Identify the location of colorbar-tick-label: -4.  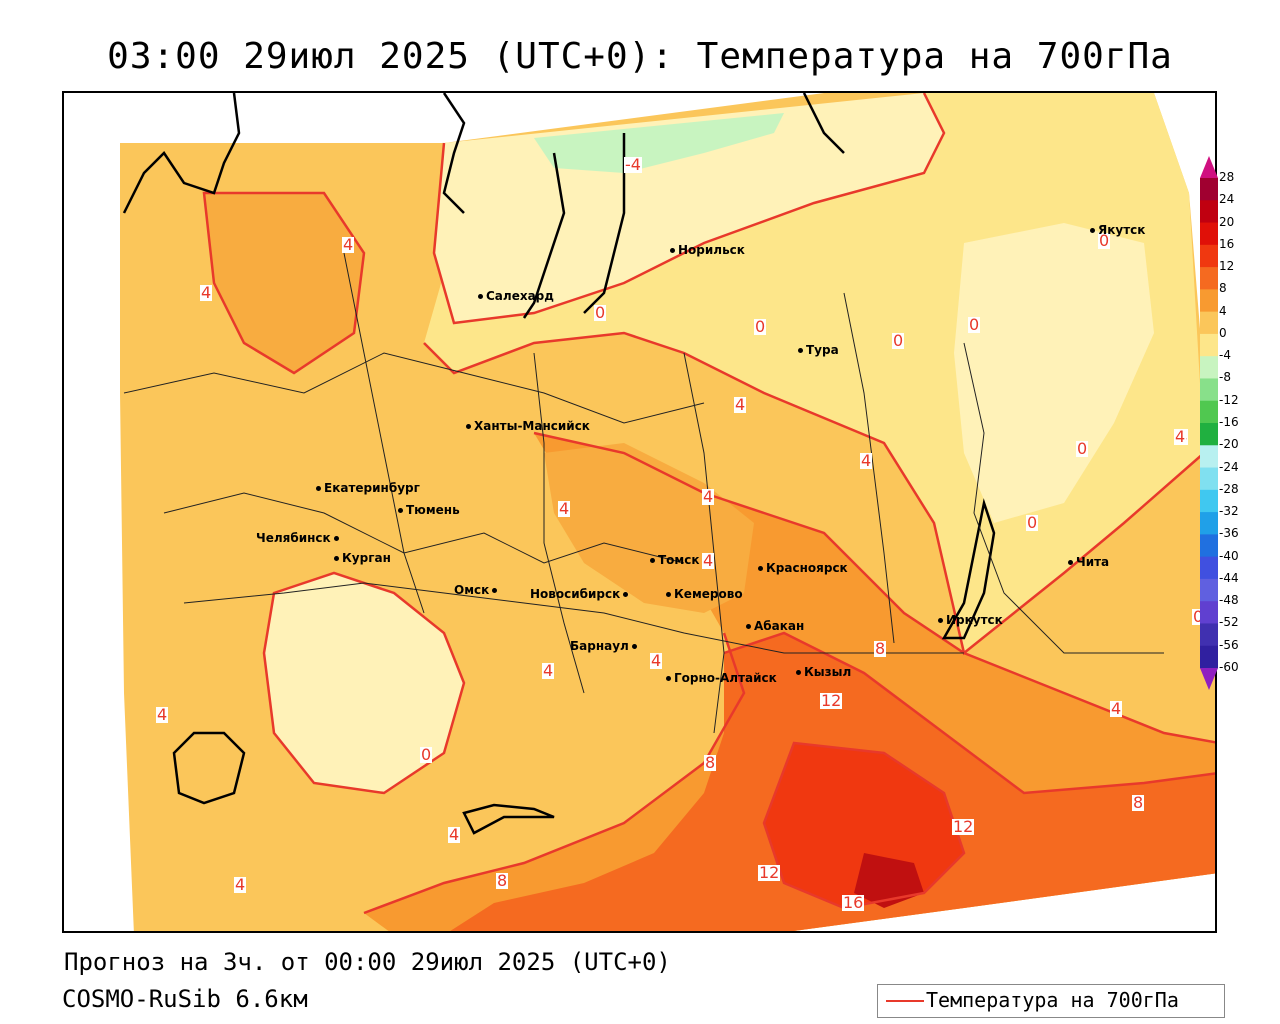
(1225, 355).